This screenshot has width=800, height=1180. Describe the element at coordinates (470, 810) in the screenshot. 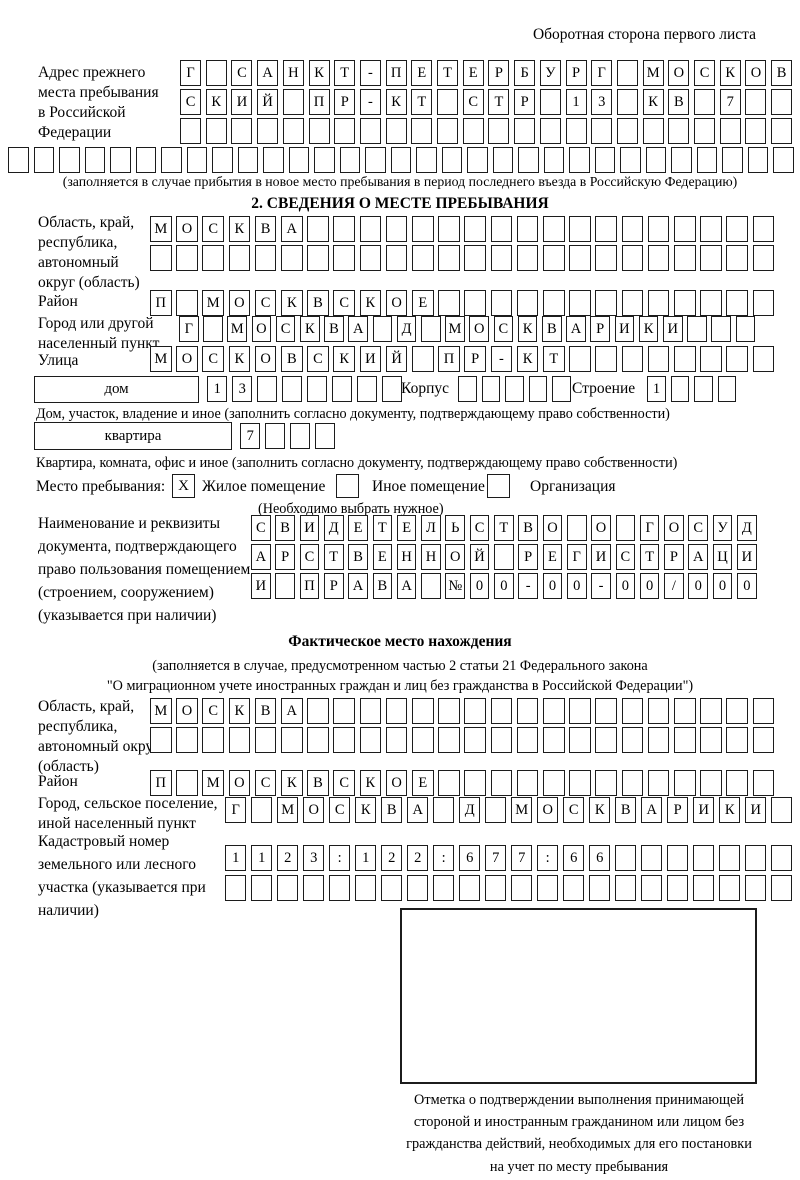

I see `char-box: Д` at that location.